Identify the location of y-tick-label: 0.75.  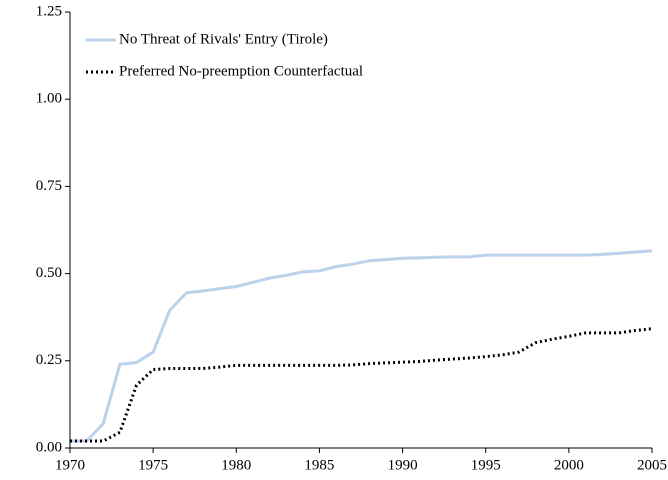
(49, 186).